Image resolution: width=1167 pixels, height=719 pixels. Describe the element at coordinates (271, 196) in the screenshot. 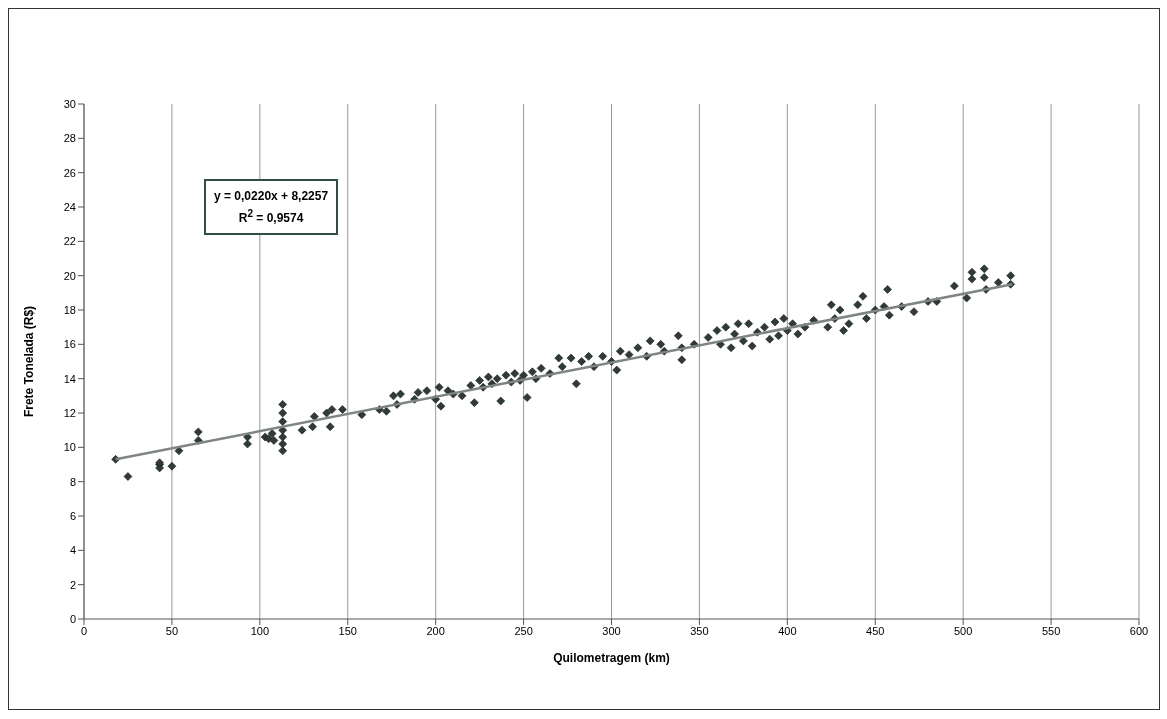

I see `annotation: y = 0,0220x + 8,2257` at that location.